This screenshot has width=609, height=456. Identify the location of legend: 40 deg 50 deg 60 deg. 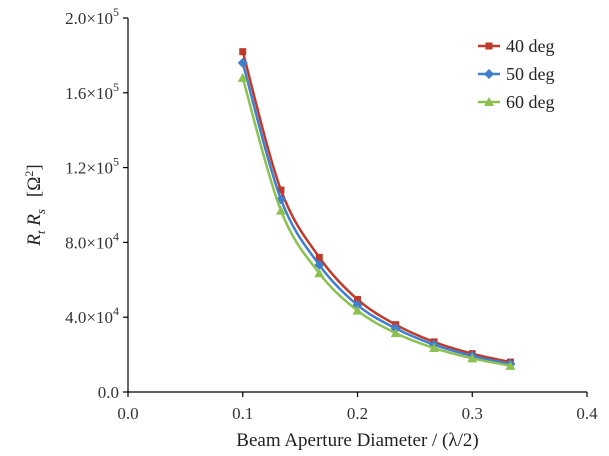
(516, 74).